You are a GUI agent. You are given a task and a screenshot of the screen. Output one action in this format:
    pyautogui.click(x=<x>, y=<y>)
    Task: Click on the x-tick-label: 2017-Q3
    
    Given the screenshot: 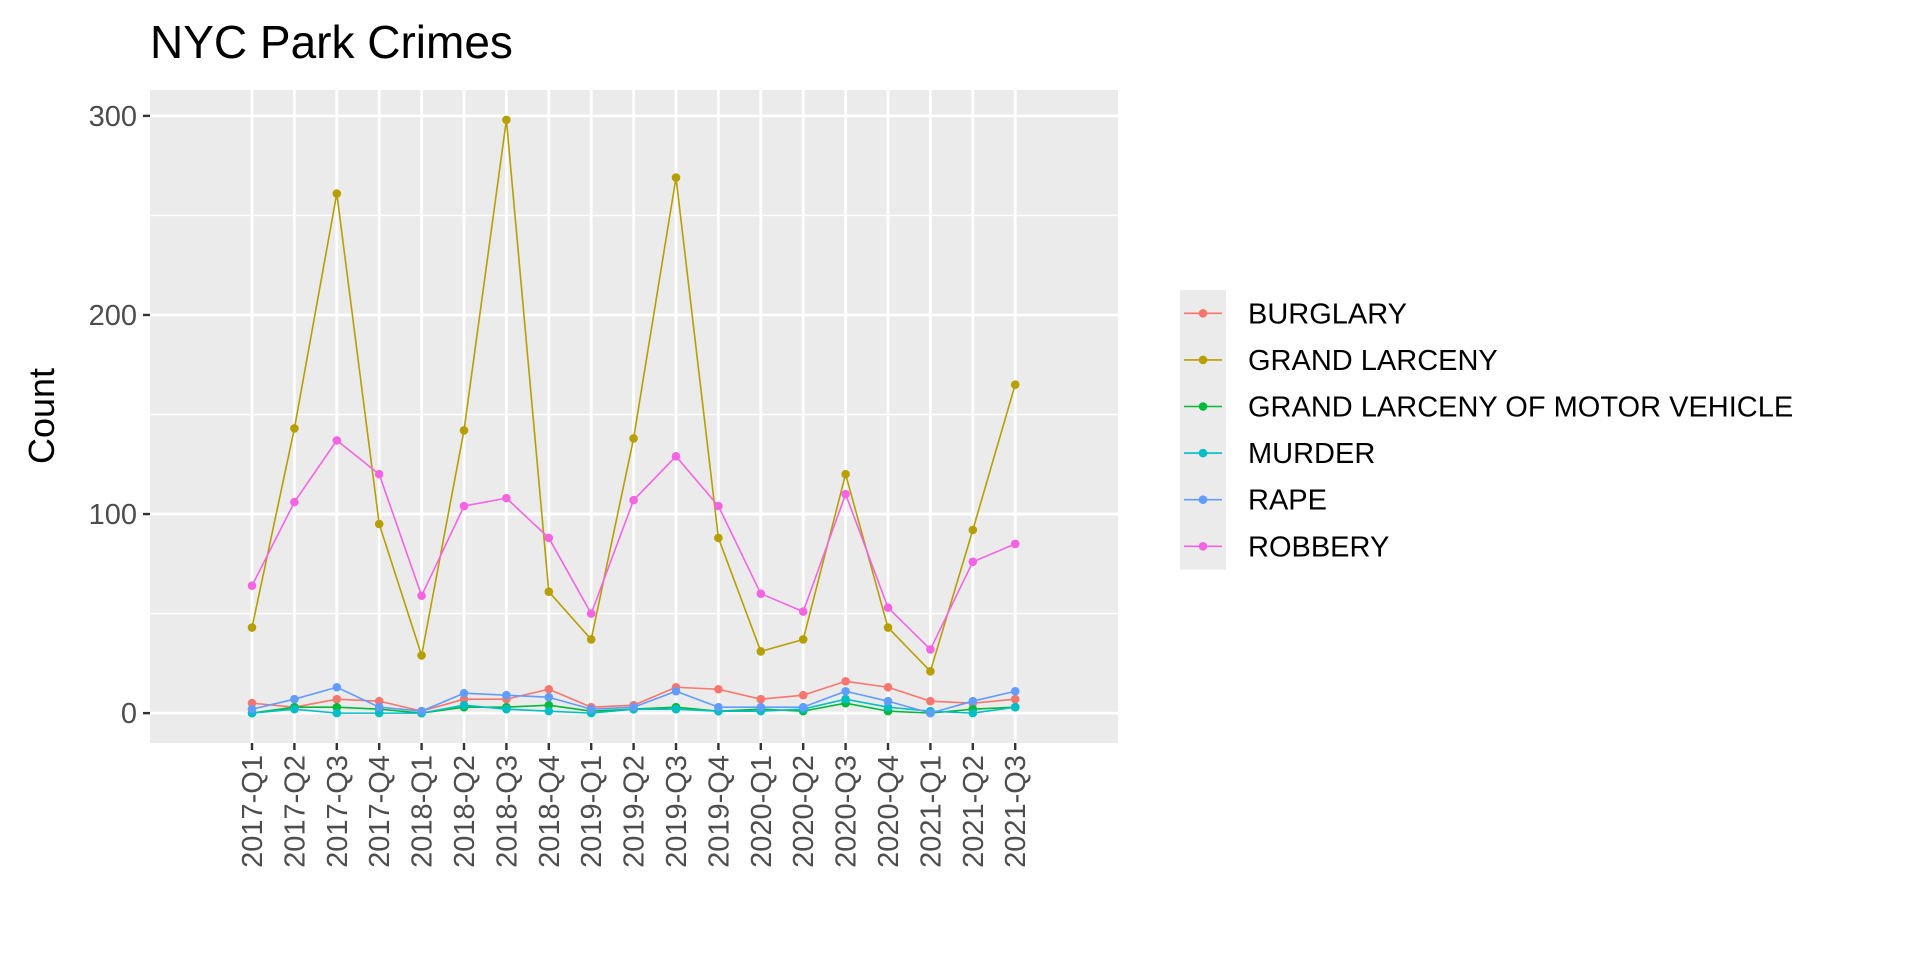 What is the action you would take?
    pyautogui.click(x=338, y=811)
    